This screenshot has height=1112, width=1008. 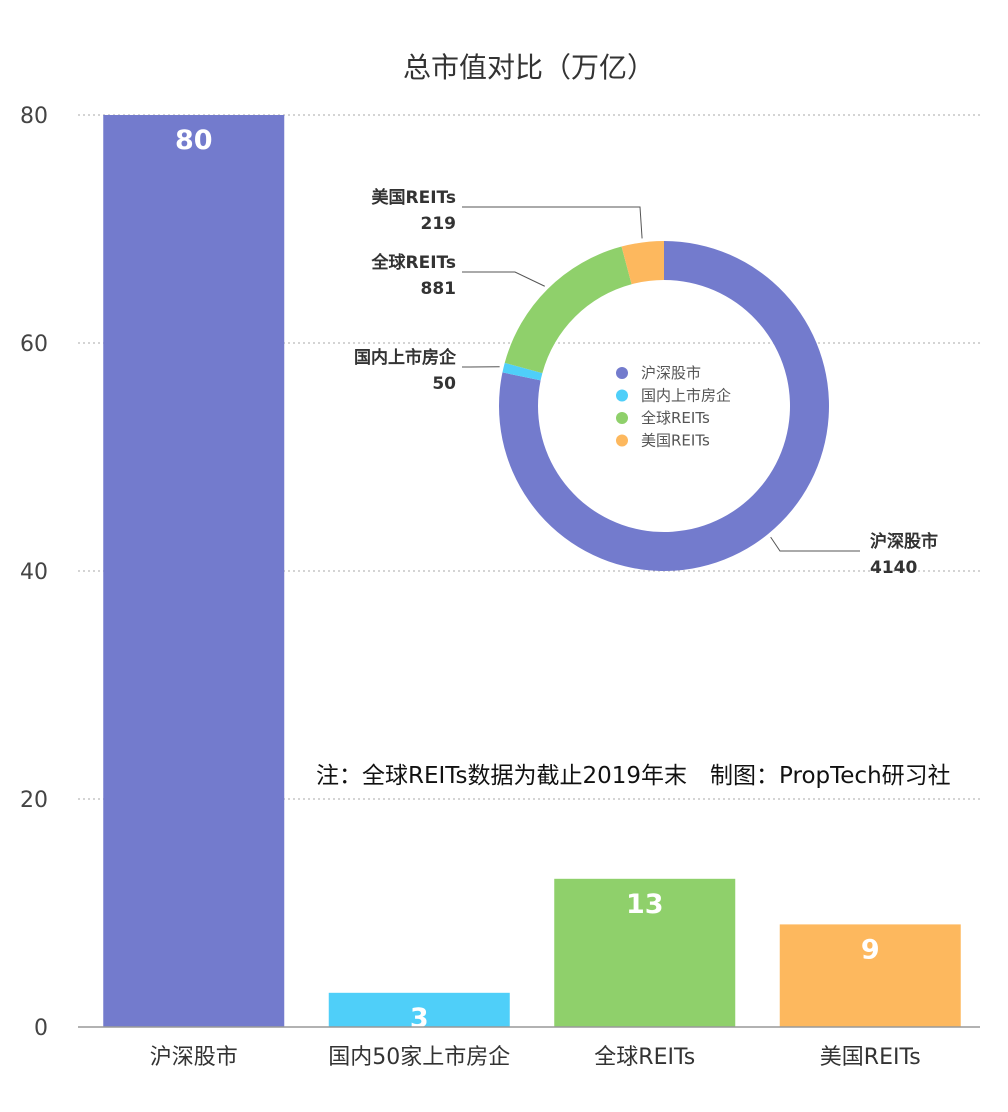 I want to click on y-tick-label: 0, so click(x=41, y=1028).